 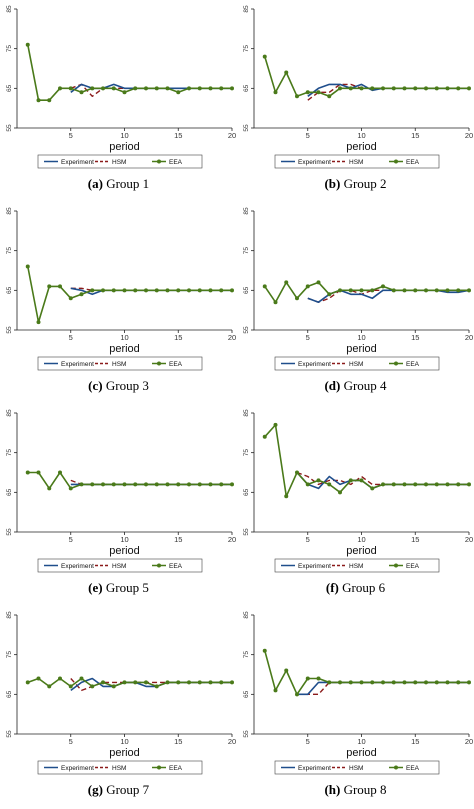 I want to click on panel-caption: (e) Group 5, so click(x=118, y=588).